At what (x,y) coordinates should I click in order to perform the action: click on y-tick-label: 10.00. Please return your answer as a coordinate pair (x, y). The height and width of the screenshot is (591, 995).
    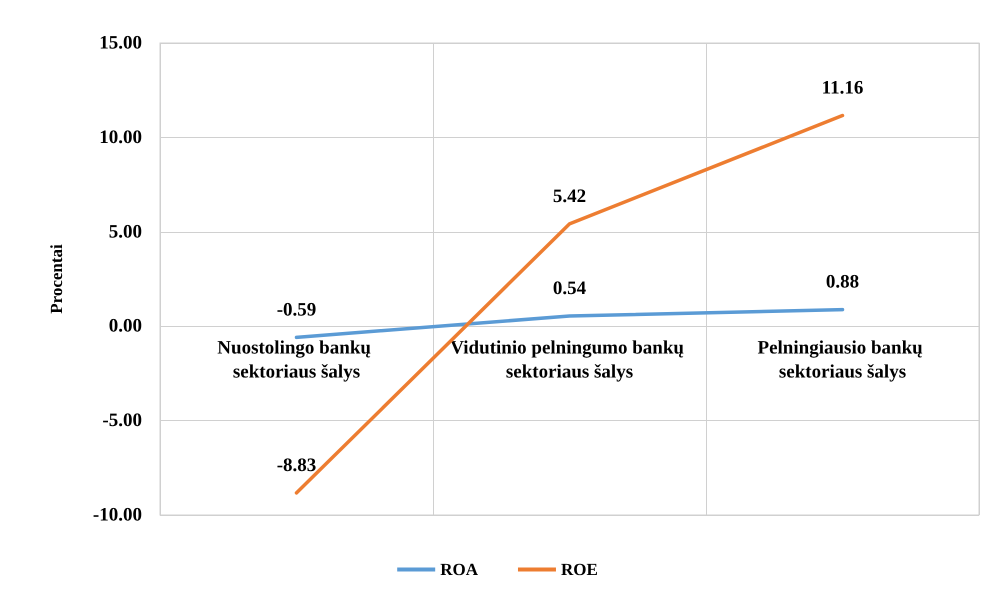
    Looking at the image, I should click on (120, 137).